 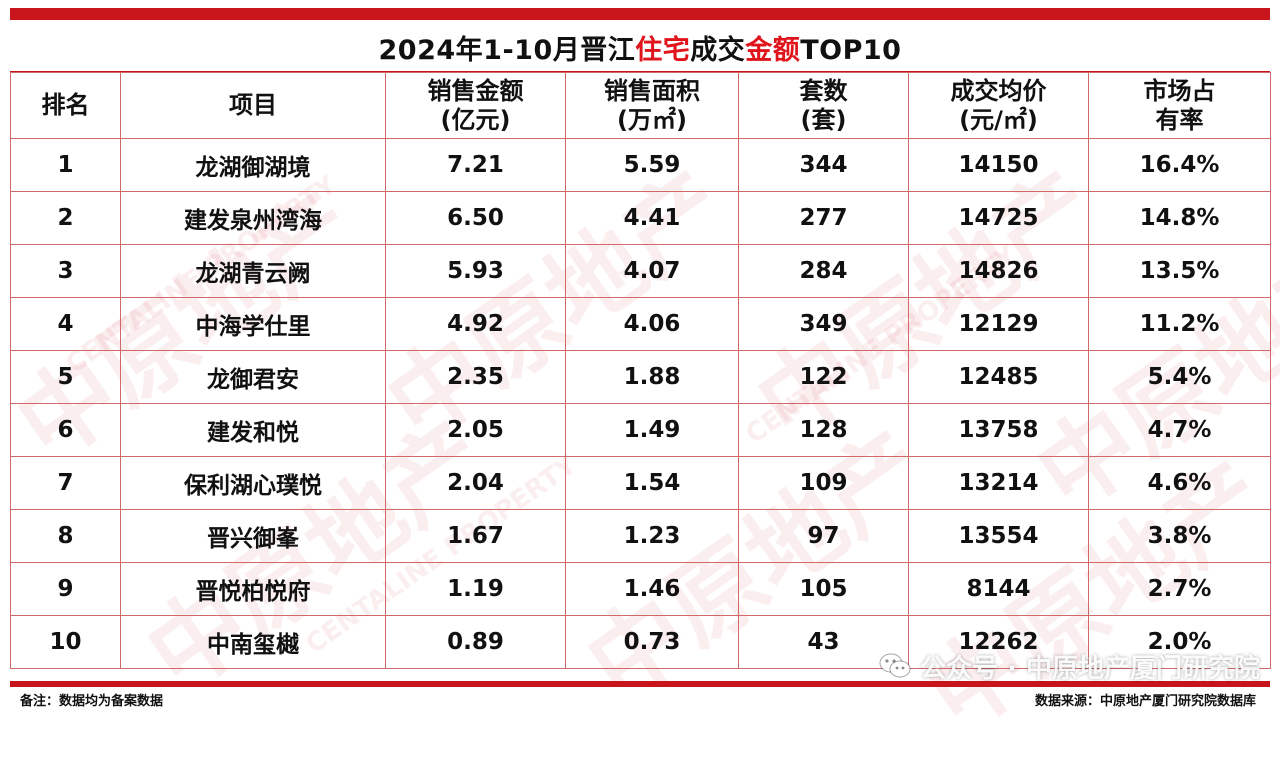 What do you see at coordinates (998, 377) in the screenshot?
I see `cell-price: 12485` at bounding box center [998, 377].